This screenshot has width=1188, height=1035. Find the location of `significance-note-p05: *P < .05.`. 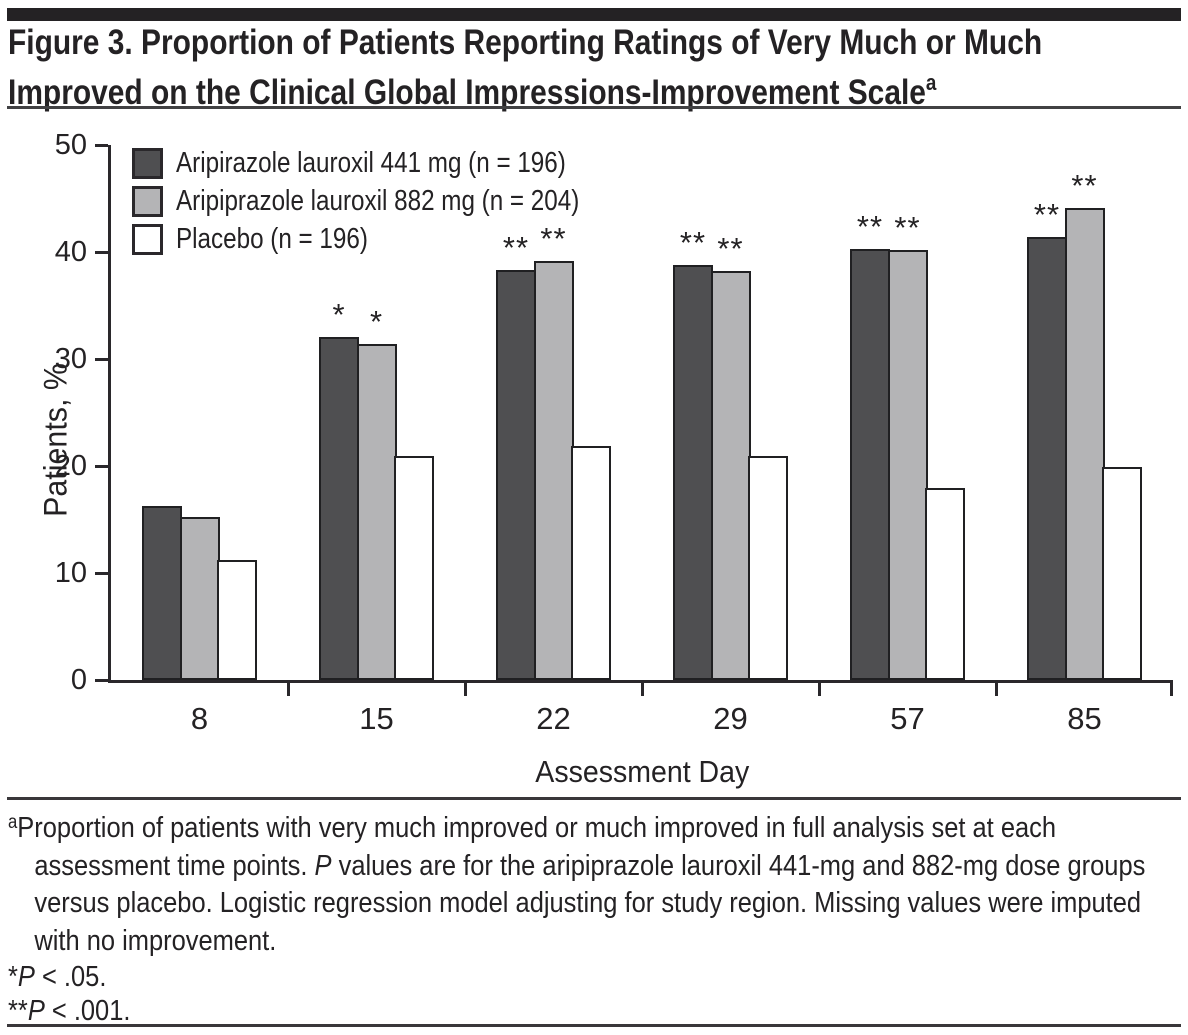

significance-note-p05: *P < .05. is located at coordinates (592, 977).